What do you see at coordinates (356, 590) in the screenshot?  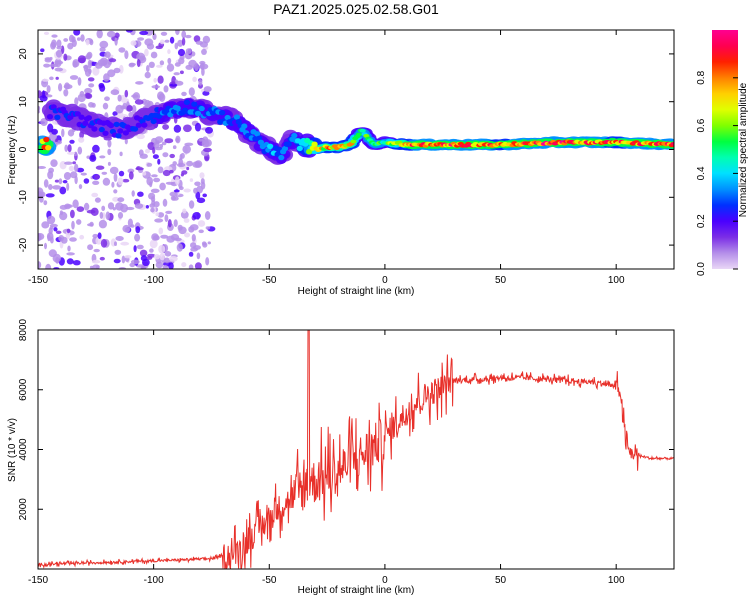 I see `snr-x-label: Height of straight line (km)` at bounding box center [356, 590].